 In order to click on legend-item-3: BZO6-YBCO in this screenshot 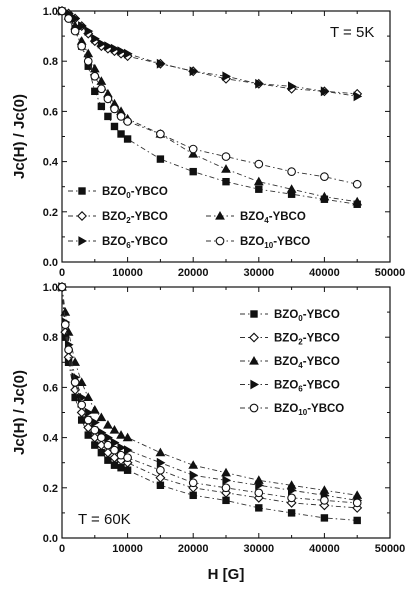, I will do `click(118, 243)`.